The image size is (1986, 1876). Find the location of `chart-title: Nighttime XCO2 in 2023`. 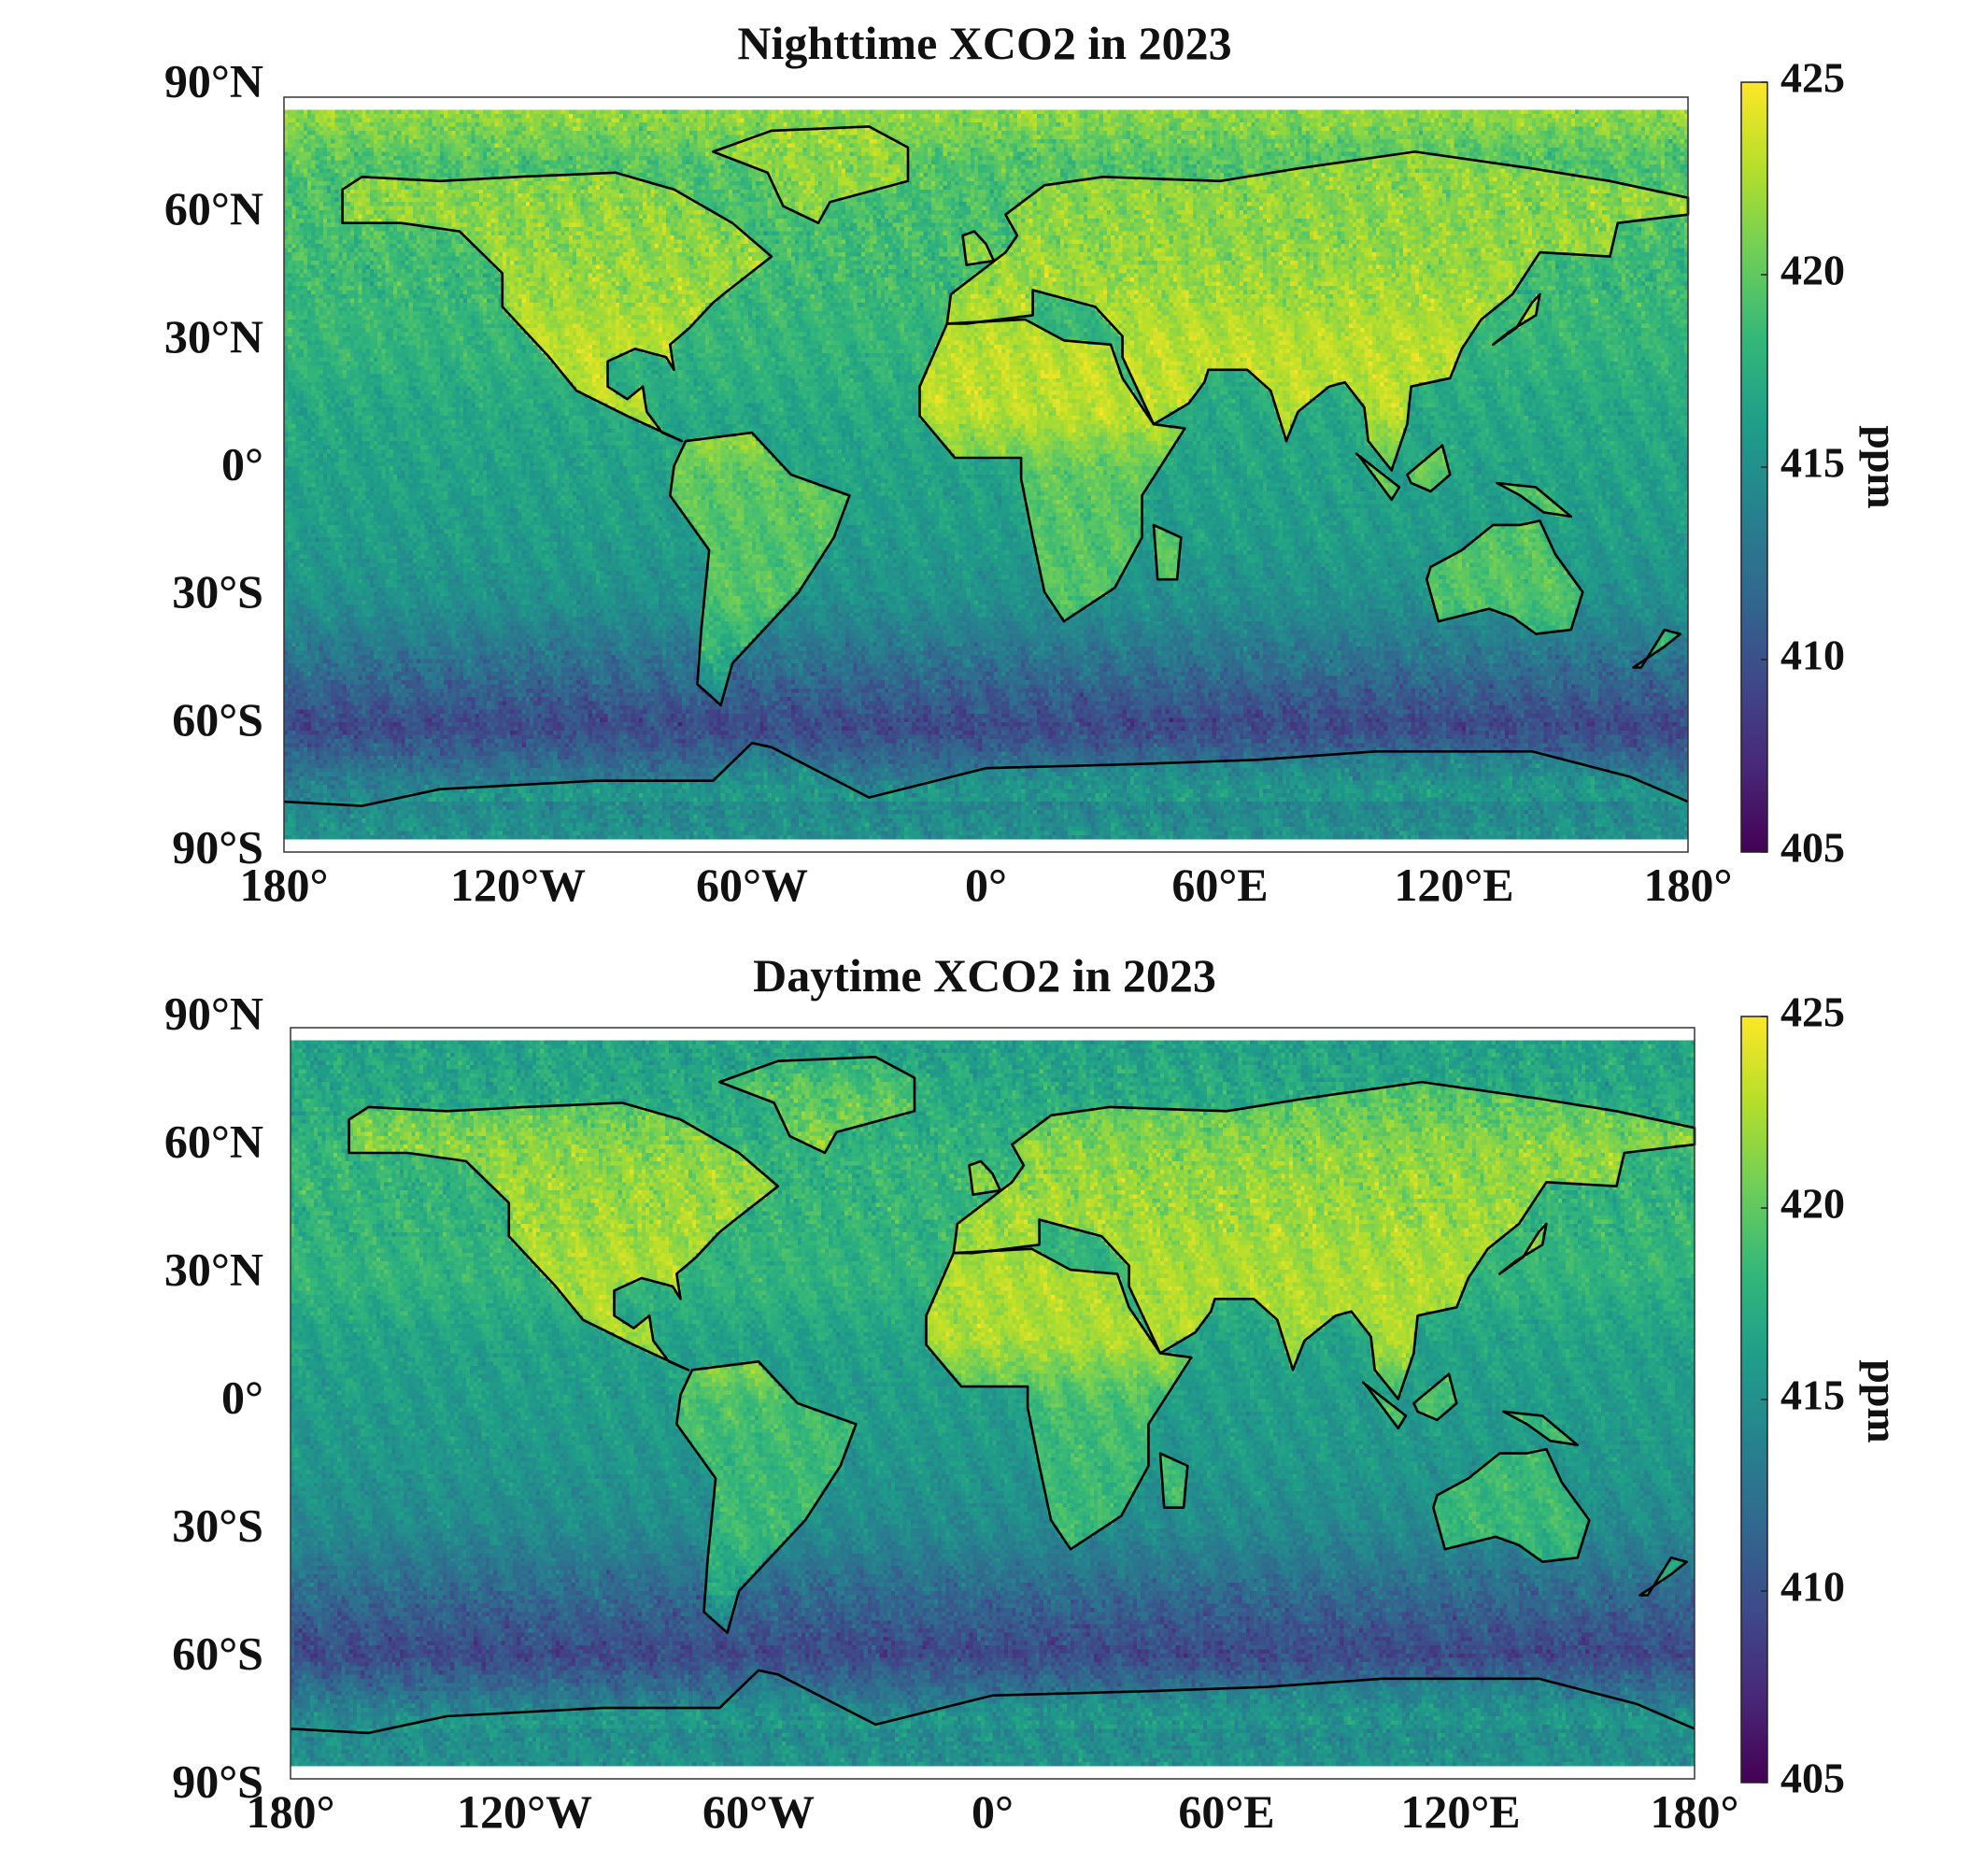

chart-title: Nighttime XCO2 in 2023 is located at coordinates (985, 43).